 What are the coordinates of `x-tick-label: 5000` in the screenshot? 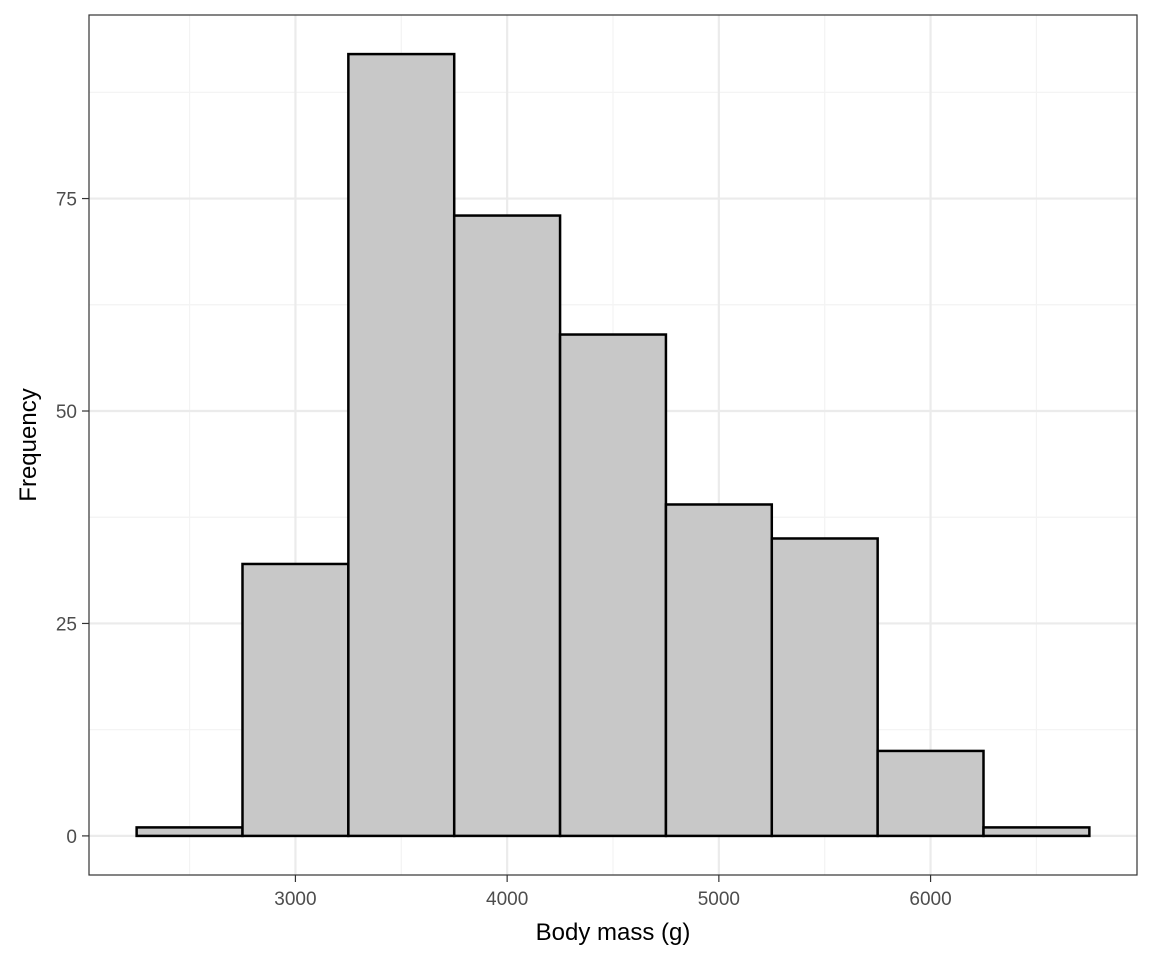 It's located at (719, 899).